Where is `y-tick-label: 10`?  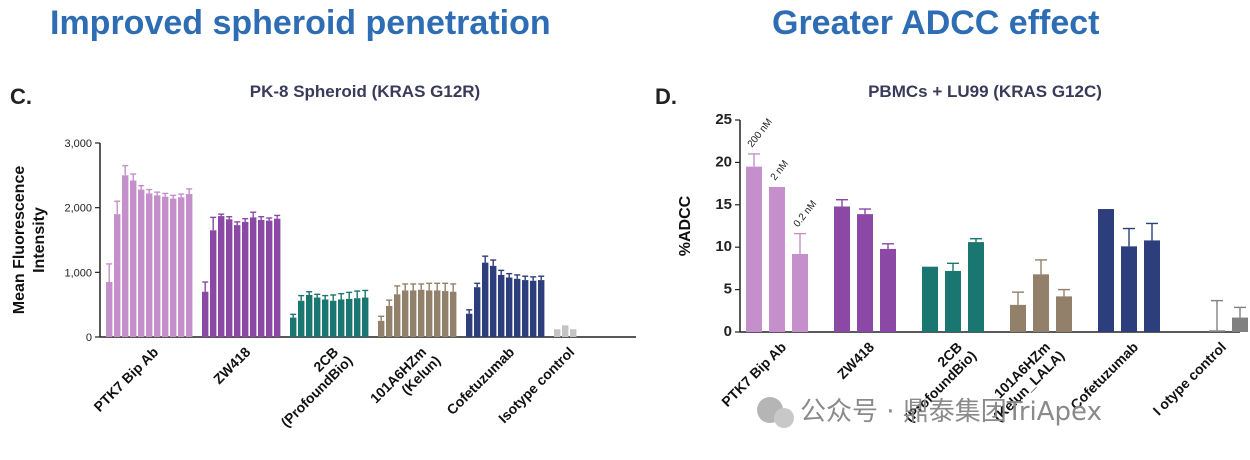 y-tick-label: 10 is located at coordinates (723, 246).